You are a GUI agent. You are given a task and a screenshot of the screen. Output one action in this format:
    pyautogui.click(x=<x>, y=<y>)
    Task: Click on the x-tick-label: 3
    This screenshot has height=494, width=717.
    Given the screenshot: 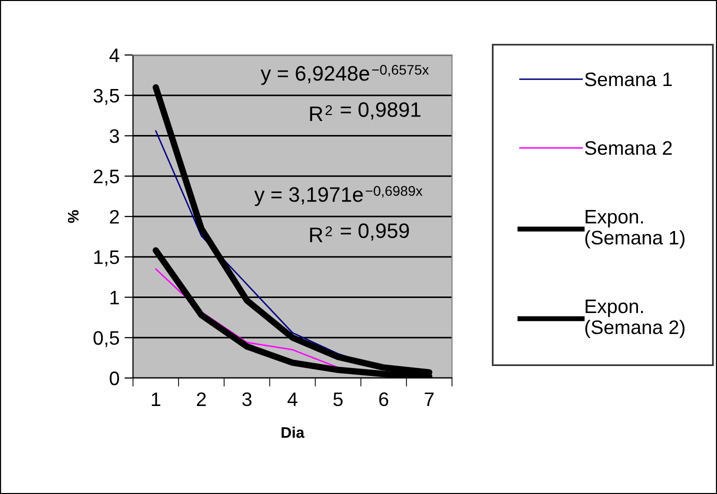 What is the action you would take?
    pyautogui.click(x=247, y=399)
    